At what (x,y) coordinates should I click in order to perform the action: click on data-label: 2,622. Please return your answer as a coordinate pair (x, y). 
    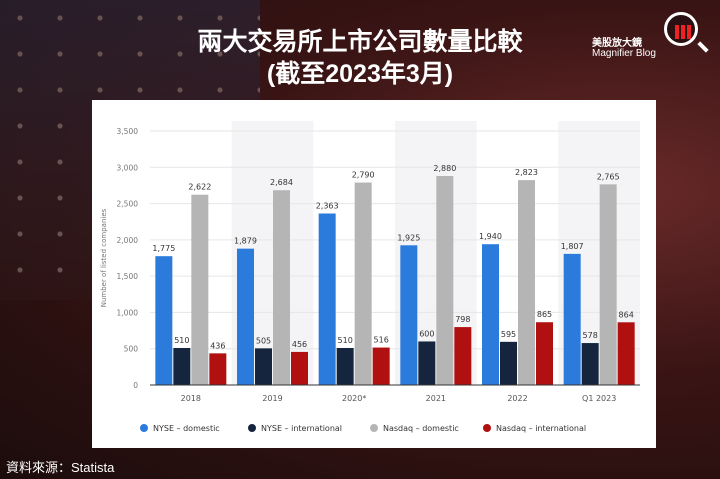
    Looking at the image, I should click on (199, 187).